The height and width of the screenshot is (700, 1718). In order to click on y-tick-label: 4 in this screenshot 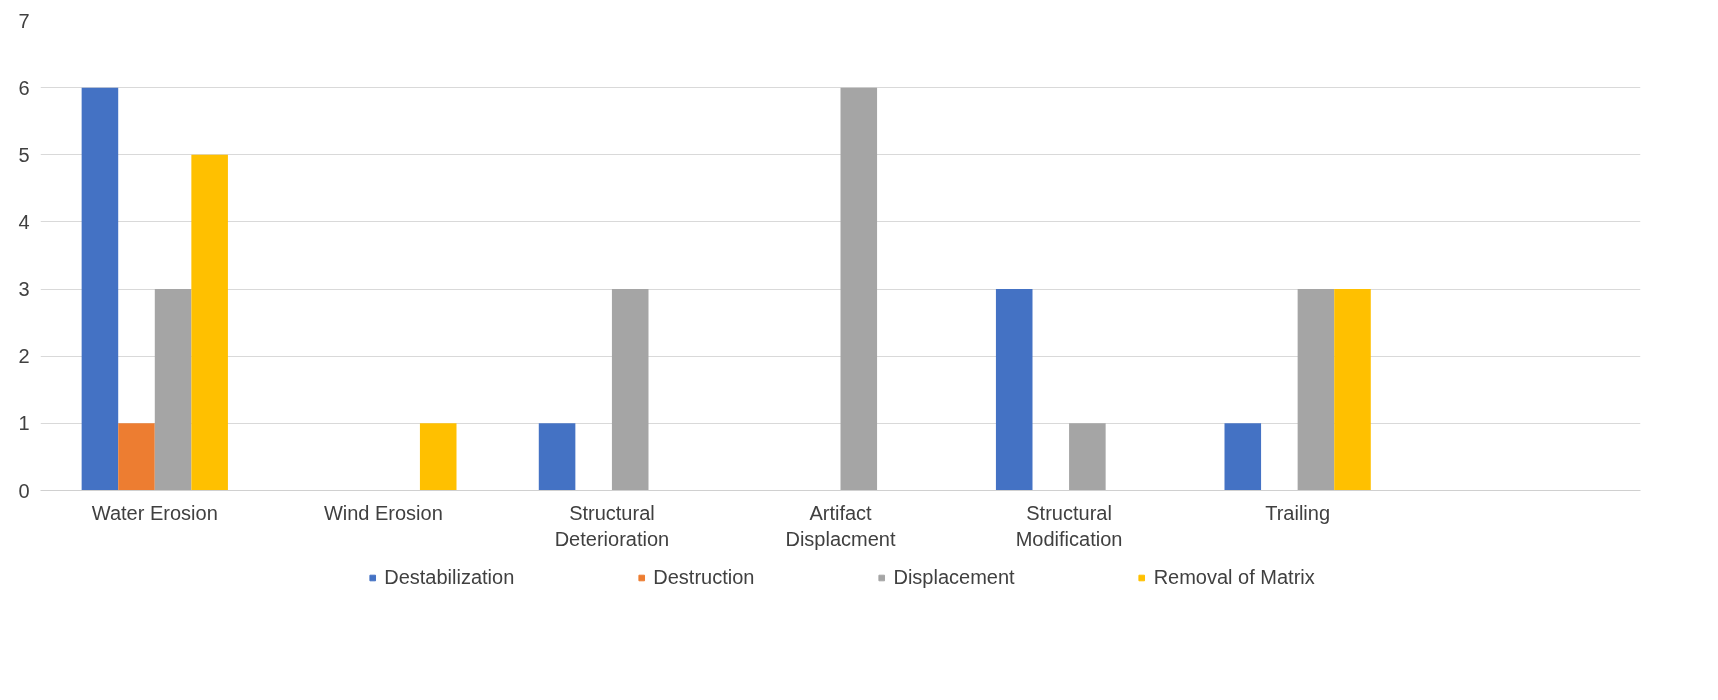, I will do `click(24, 221)`.